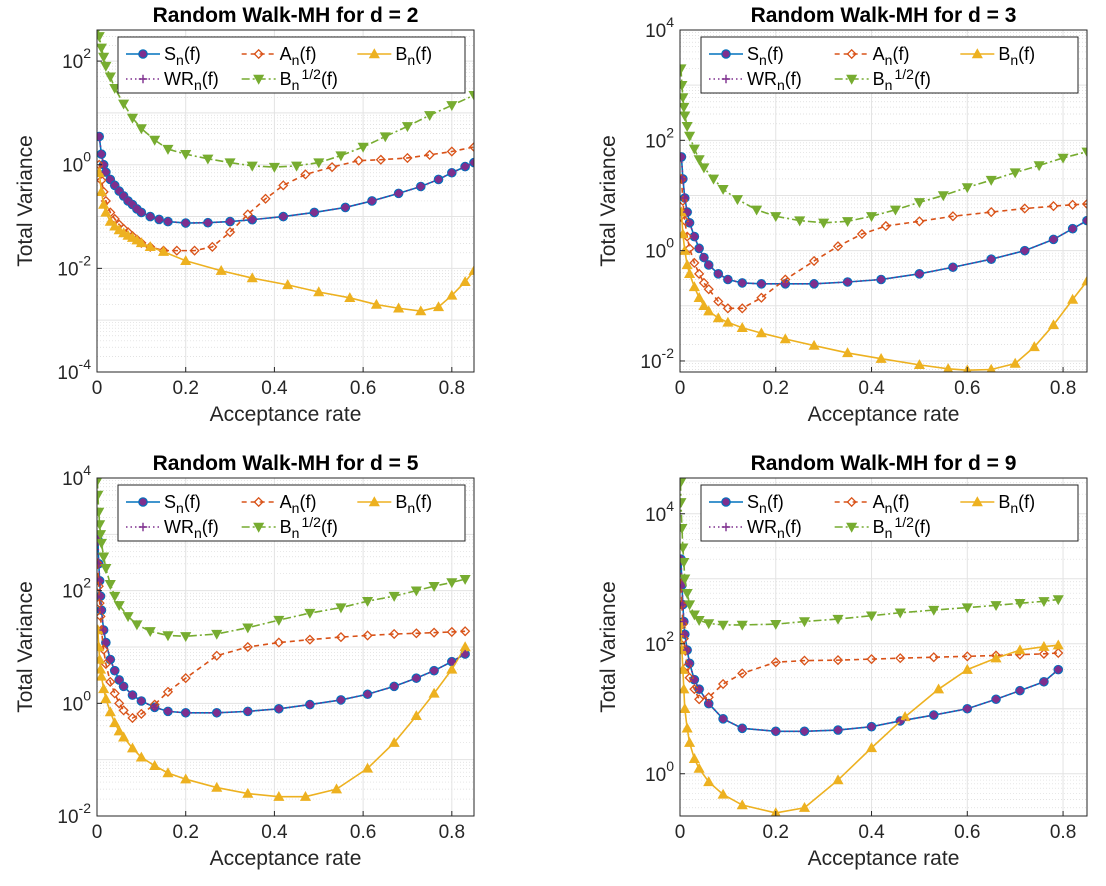  What do you see at coordinates (309, 527) in the screenshot?
I see `legend-label: Bn1/2(f)` at bounding box center [309, 527].